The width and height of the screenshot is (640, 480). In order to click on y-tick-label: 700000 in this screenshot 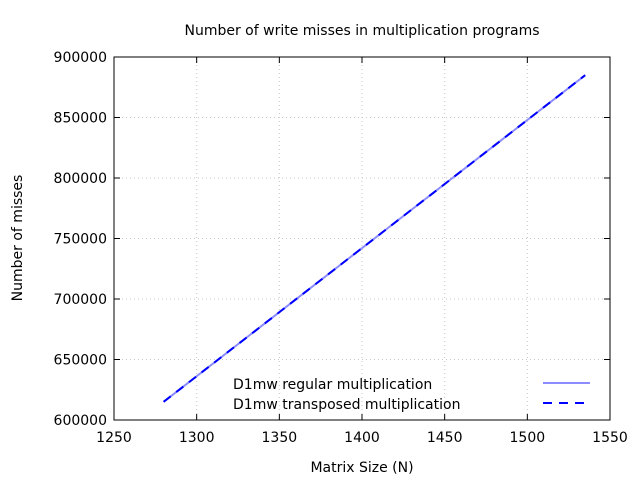, I will do `click(80, 300)`.